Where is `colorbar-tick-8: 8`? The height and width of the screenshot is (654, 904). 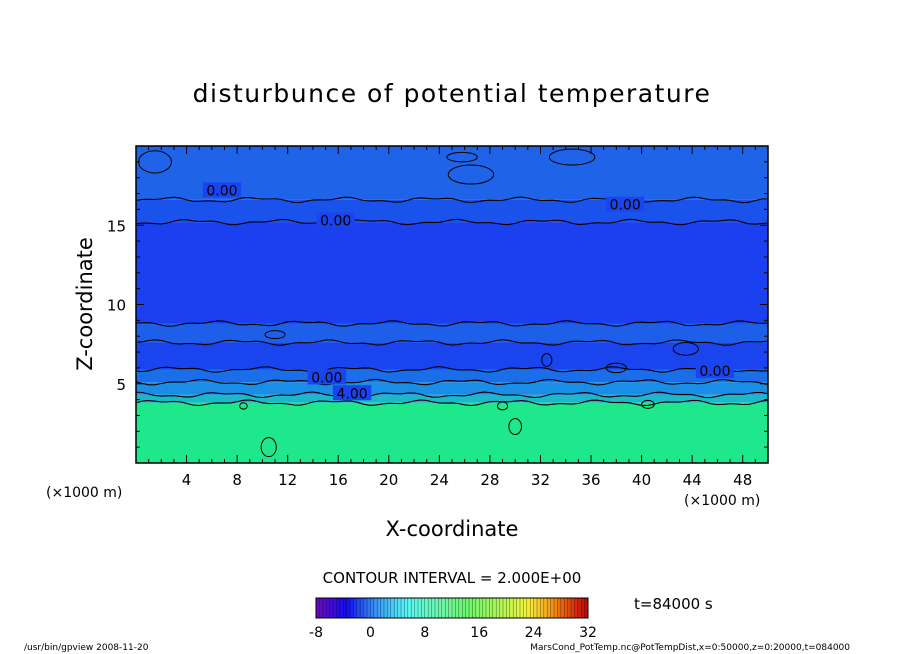
colorbar-tick-8: 8 is located at coordinates (424, 633).